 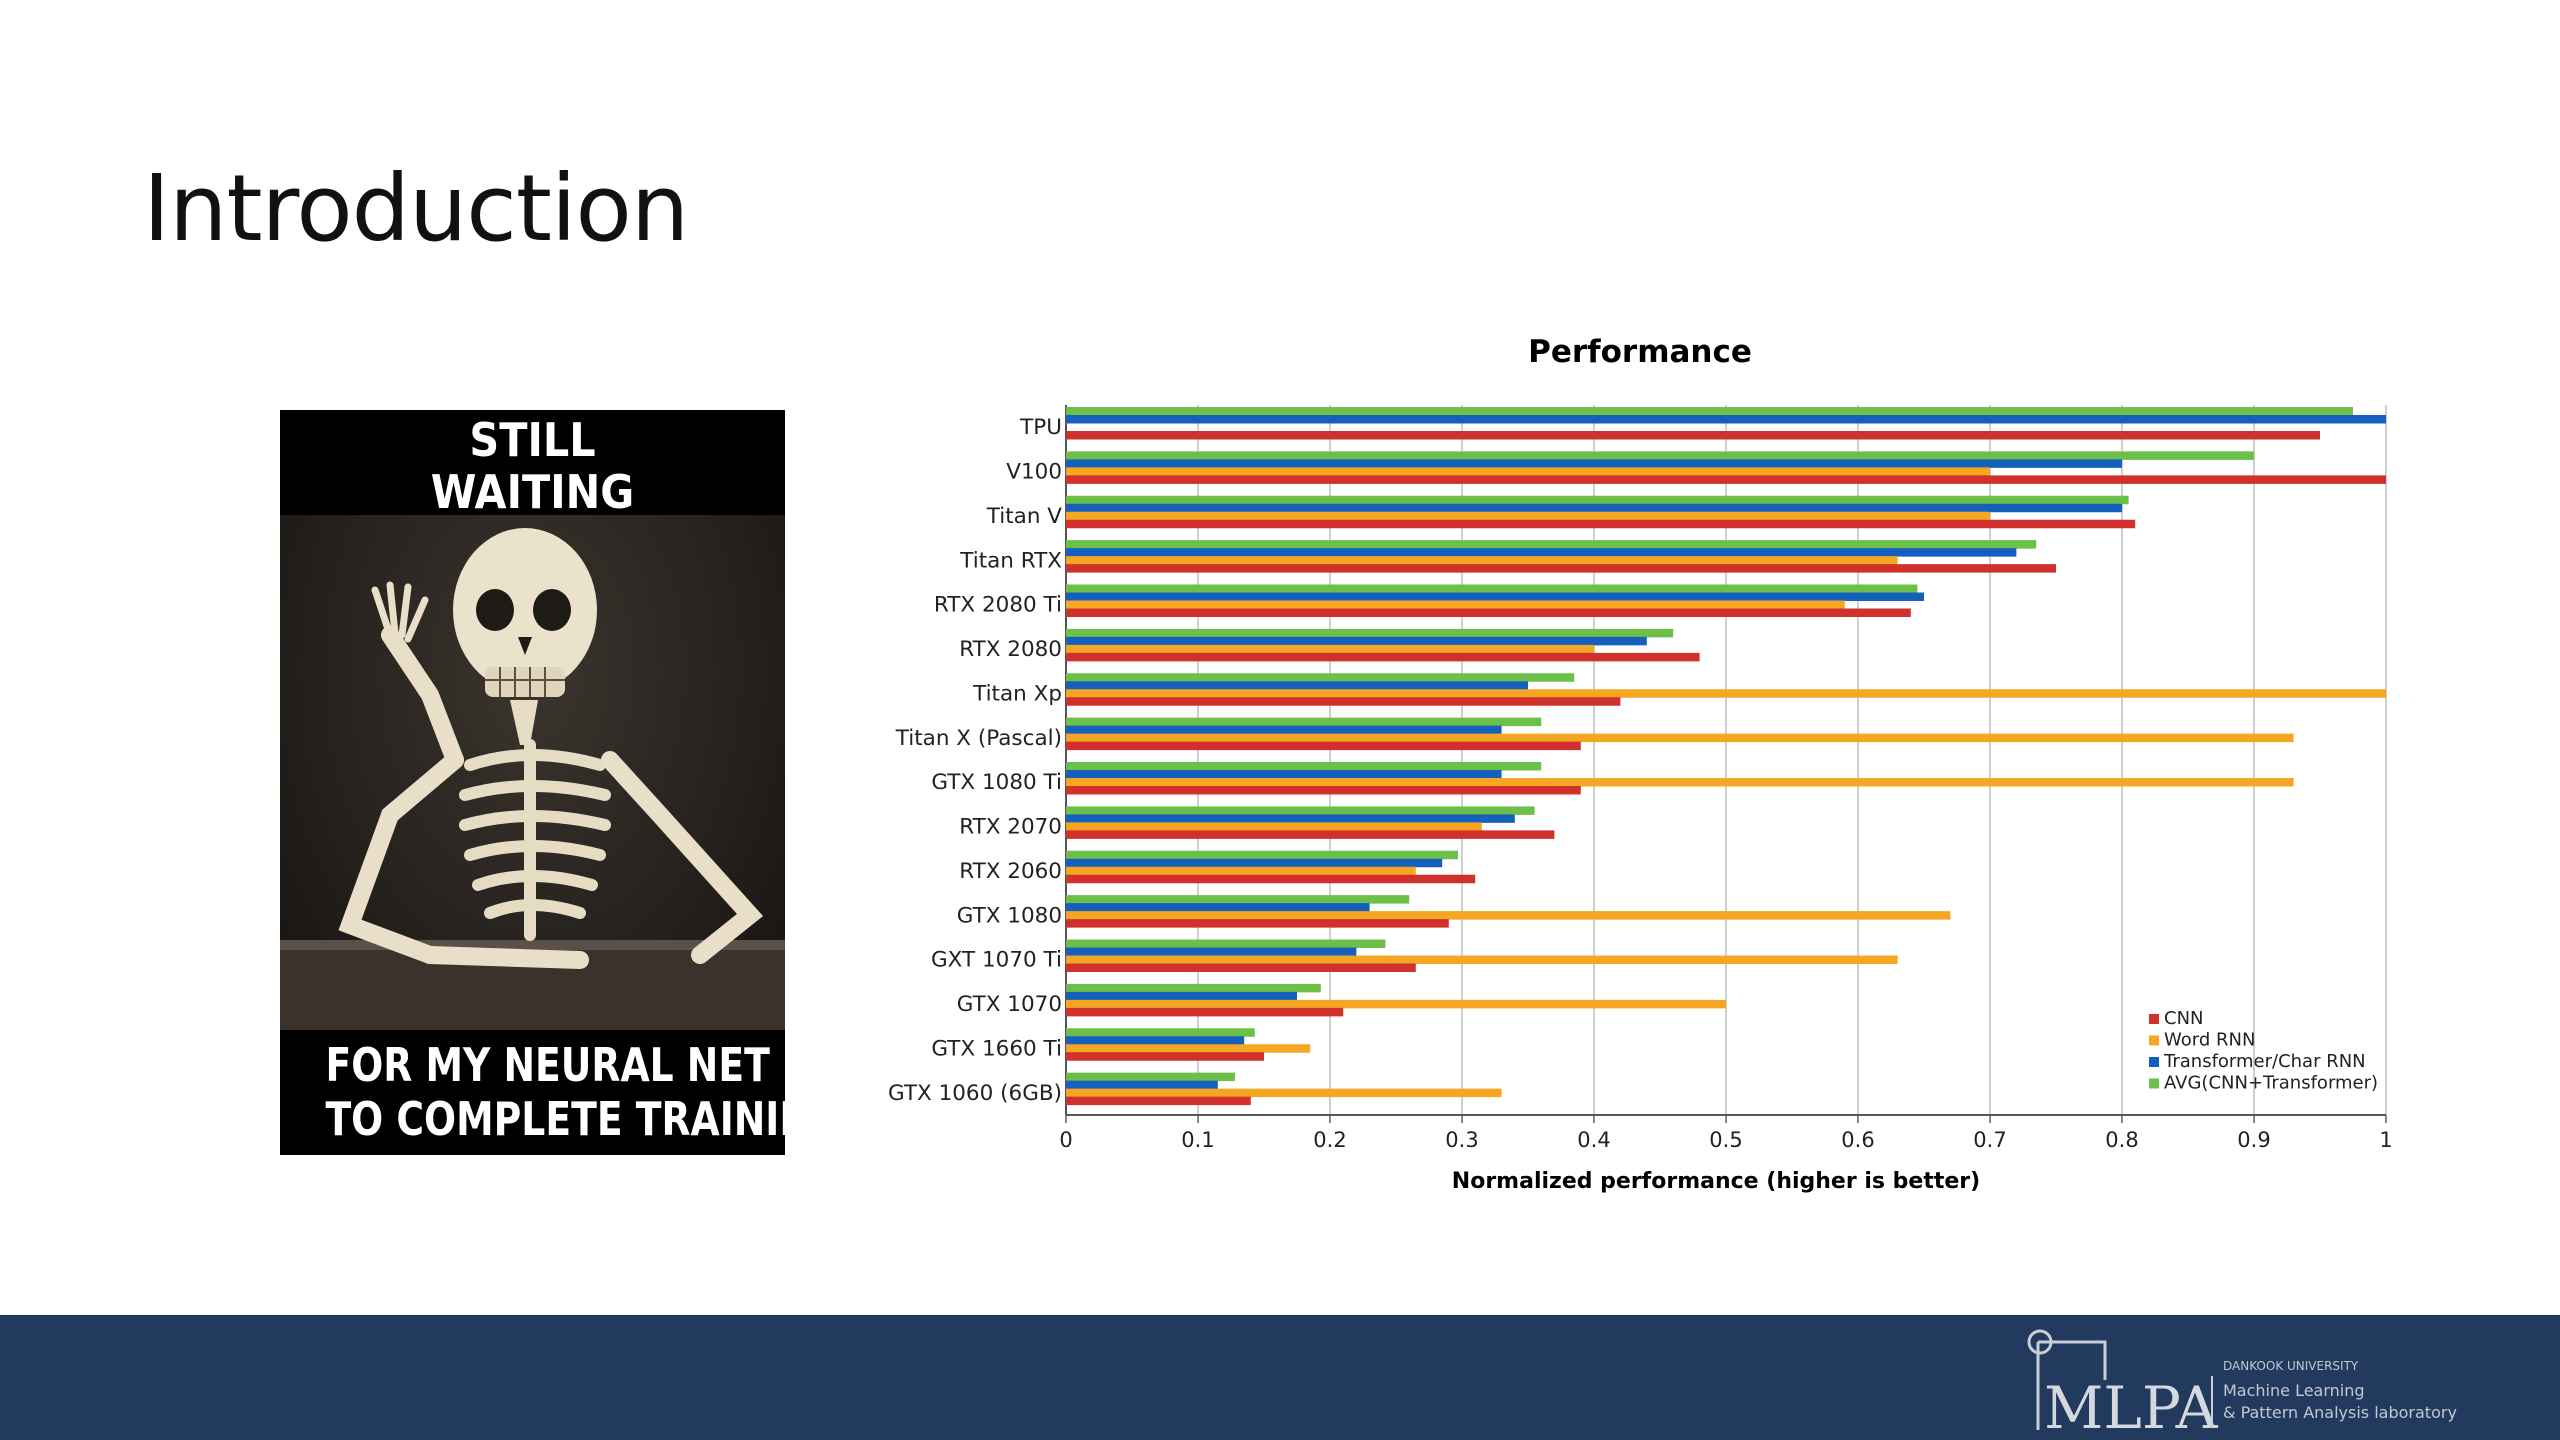 I want to click on meme-top-line: STILL, so click(x=532, y=440).